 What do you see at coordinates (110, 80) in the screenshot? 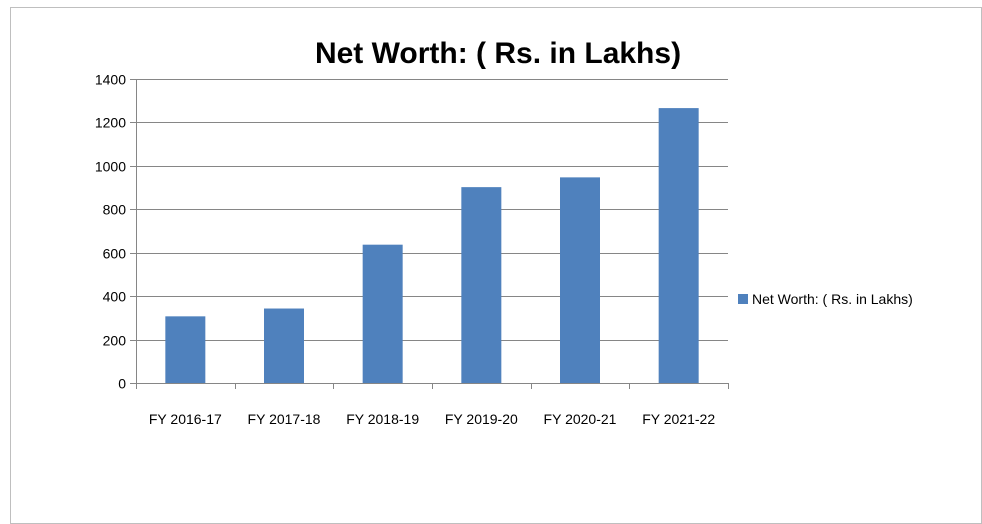
I see `y-tick-label: 1400` at bounding box center [110, 80].